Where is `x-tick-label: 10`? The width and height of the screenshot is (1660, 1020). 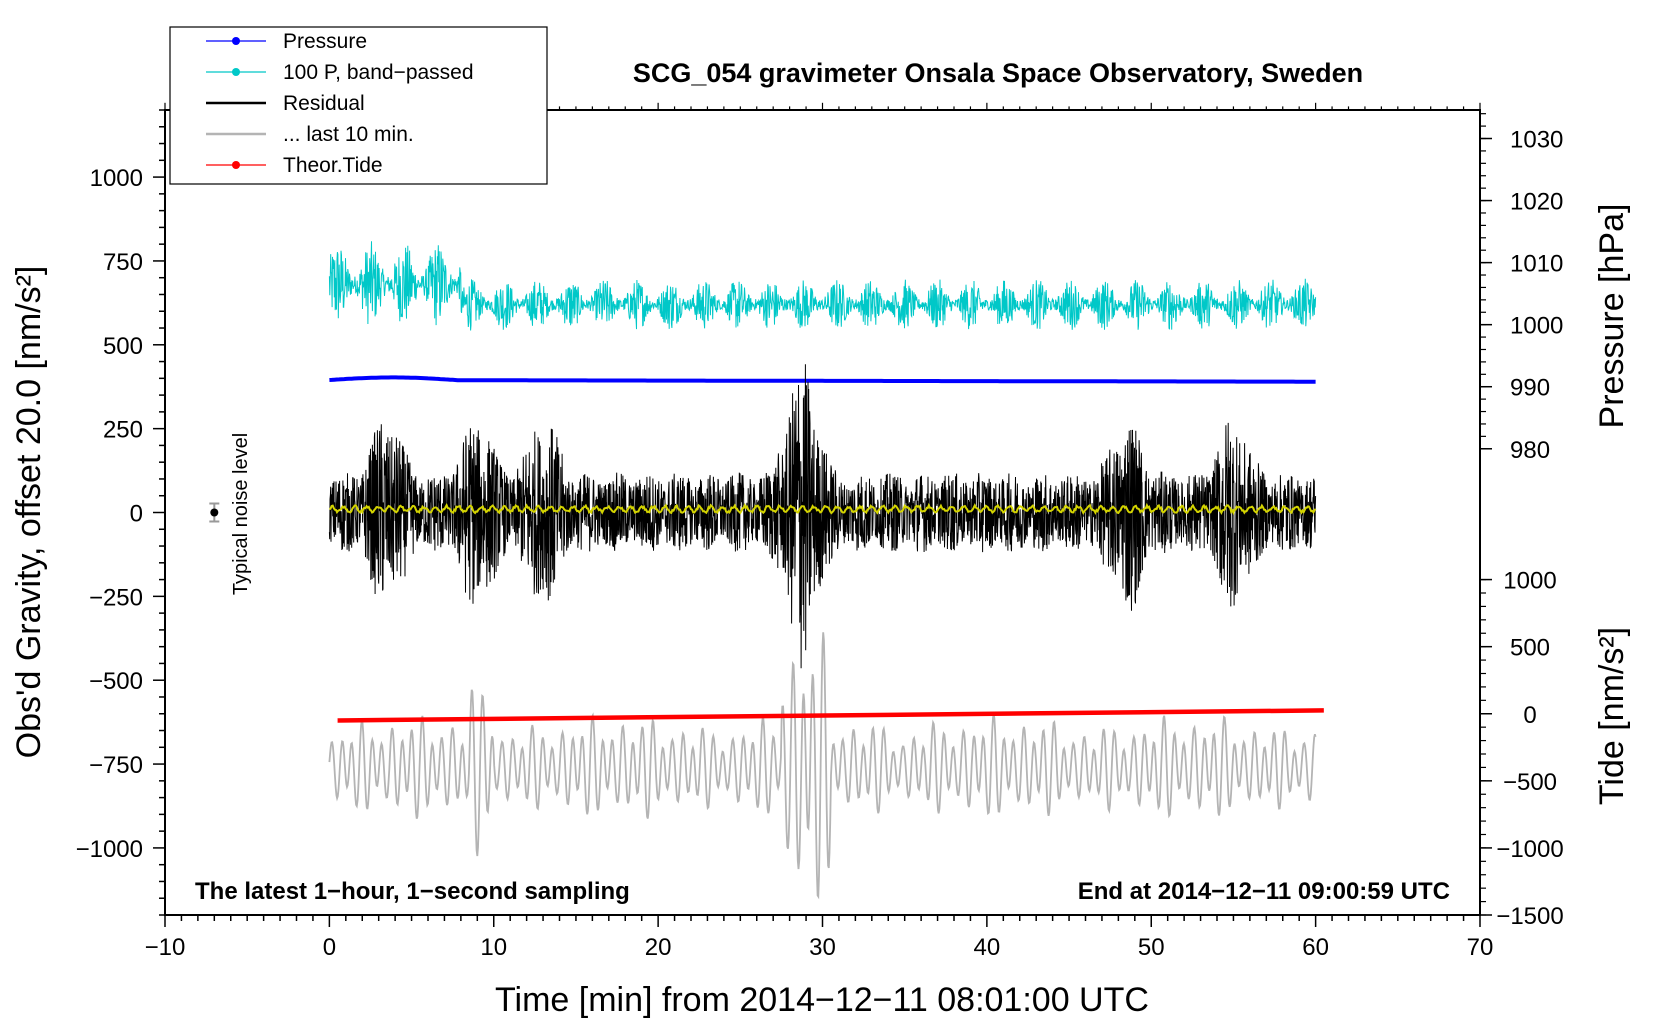 x-tick-label: 10 is located at coordinates (493, 947).